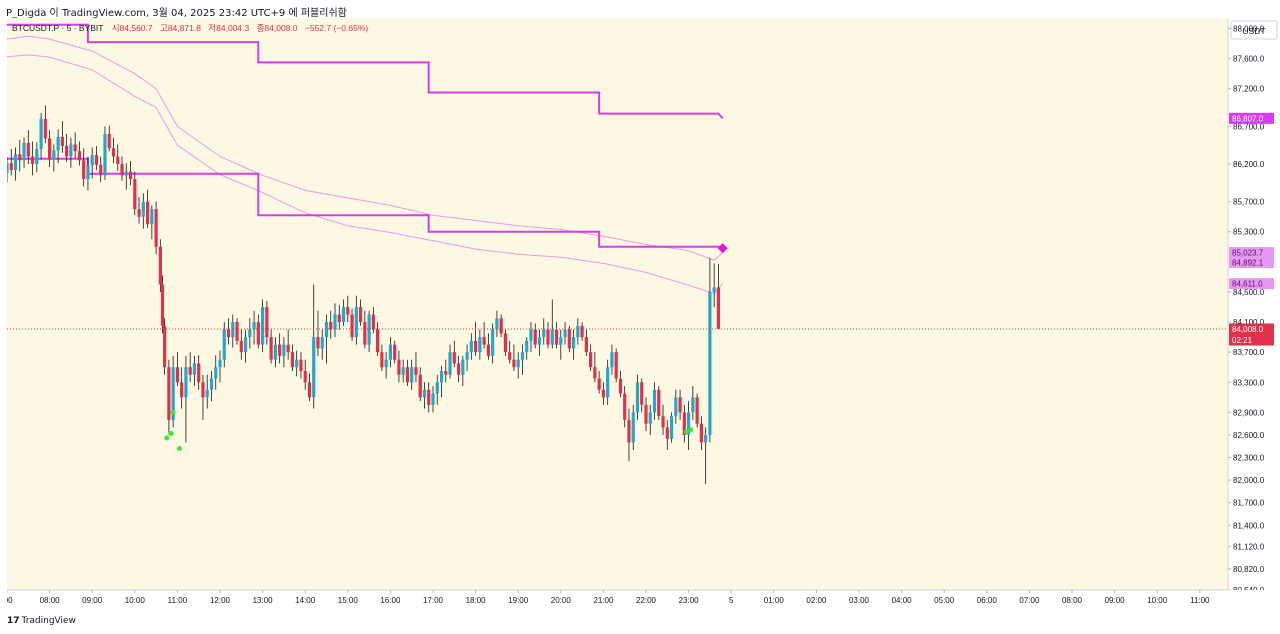 The height and width of the screenshot is (634, 1280). I want to click on x-tick: 23:00, so click(689, 597).